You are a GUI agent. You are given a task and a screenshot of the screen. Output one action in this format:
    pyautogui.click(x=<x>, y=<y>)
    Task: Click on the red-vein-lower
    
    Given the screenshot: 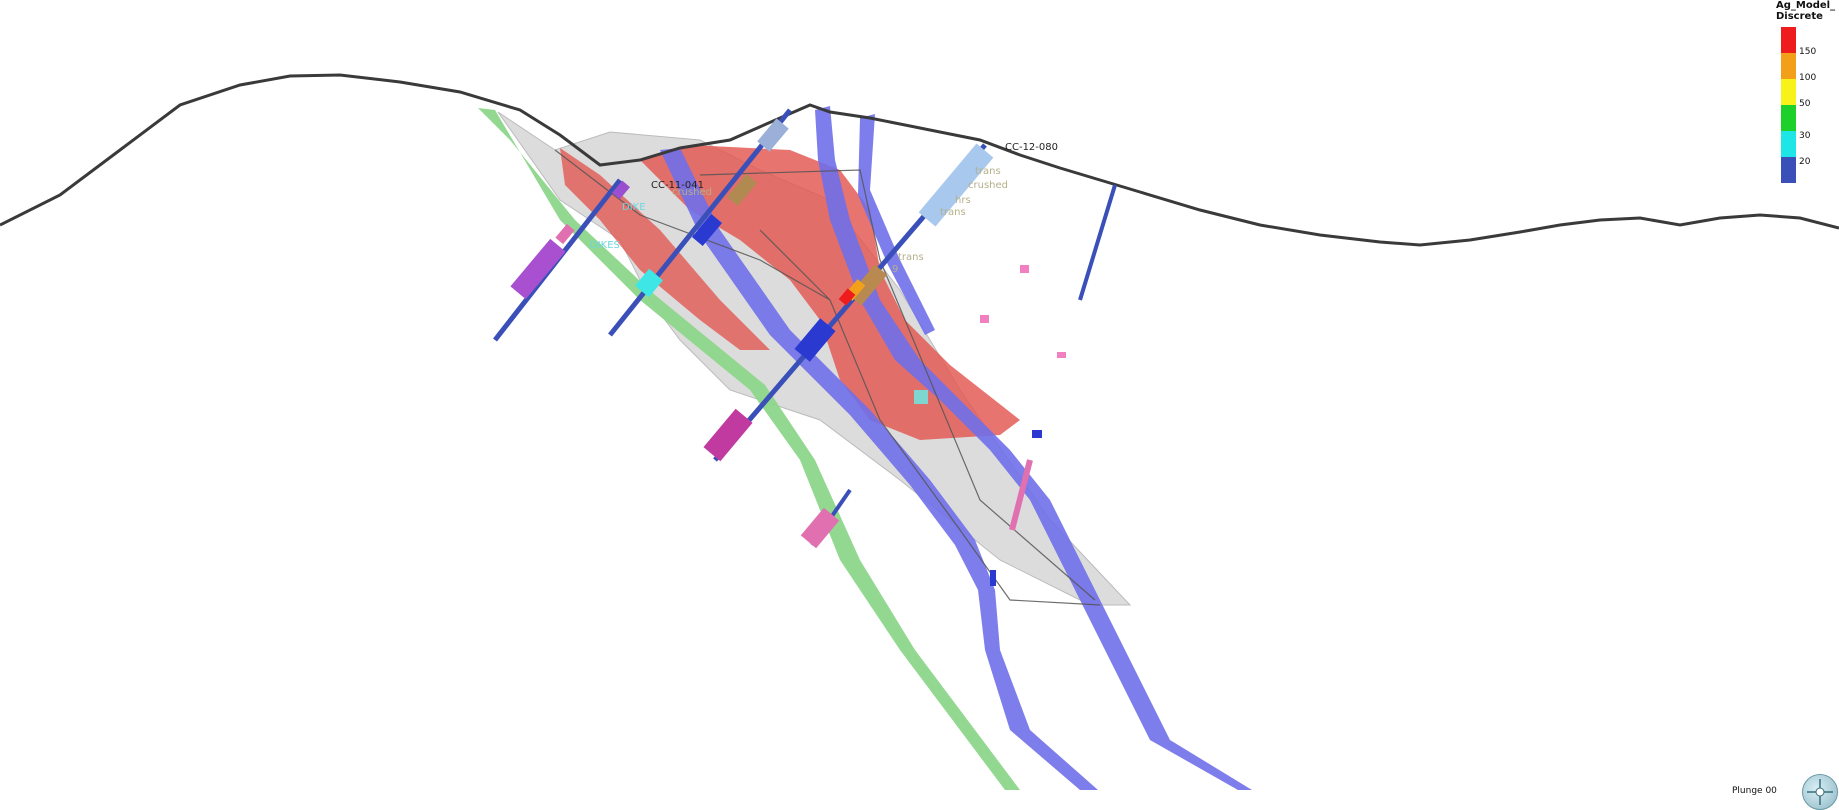 What is the action you would take?
    pyautogui.click(x=665, y=249)
    